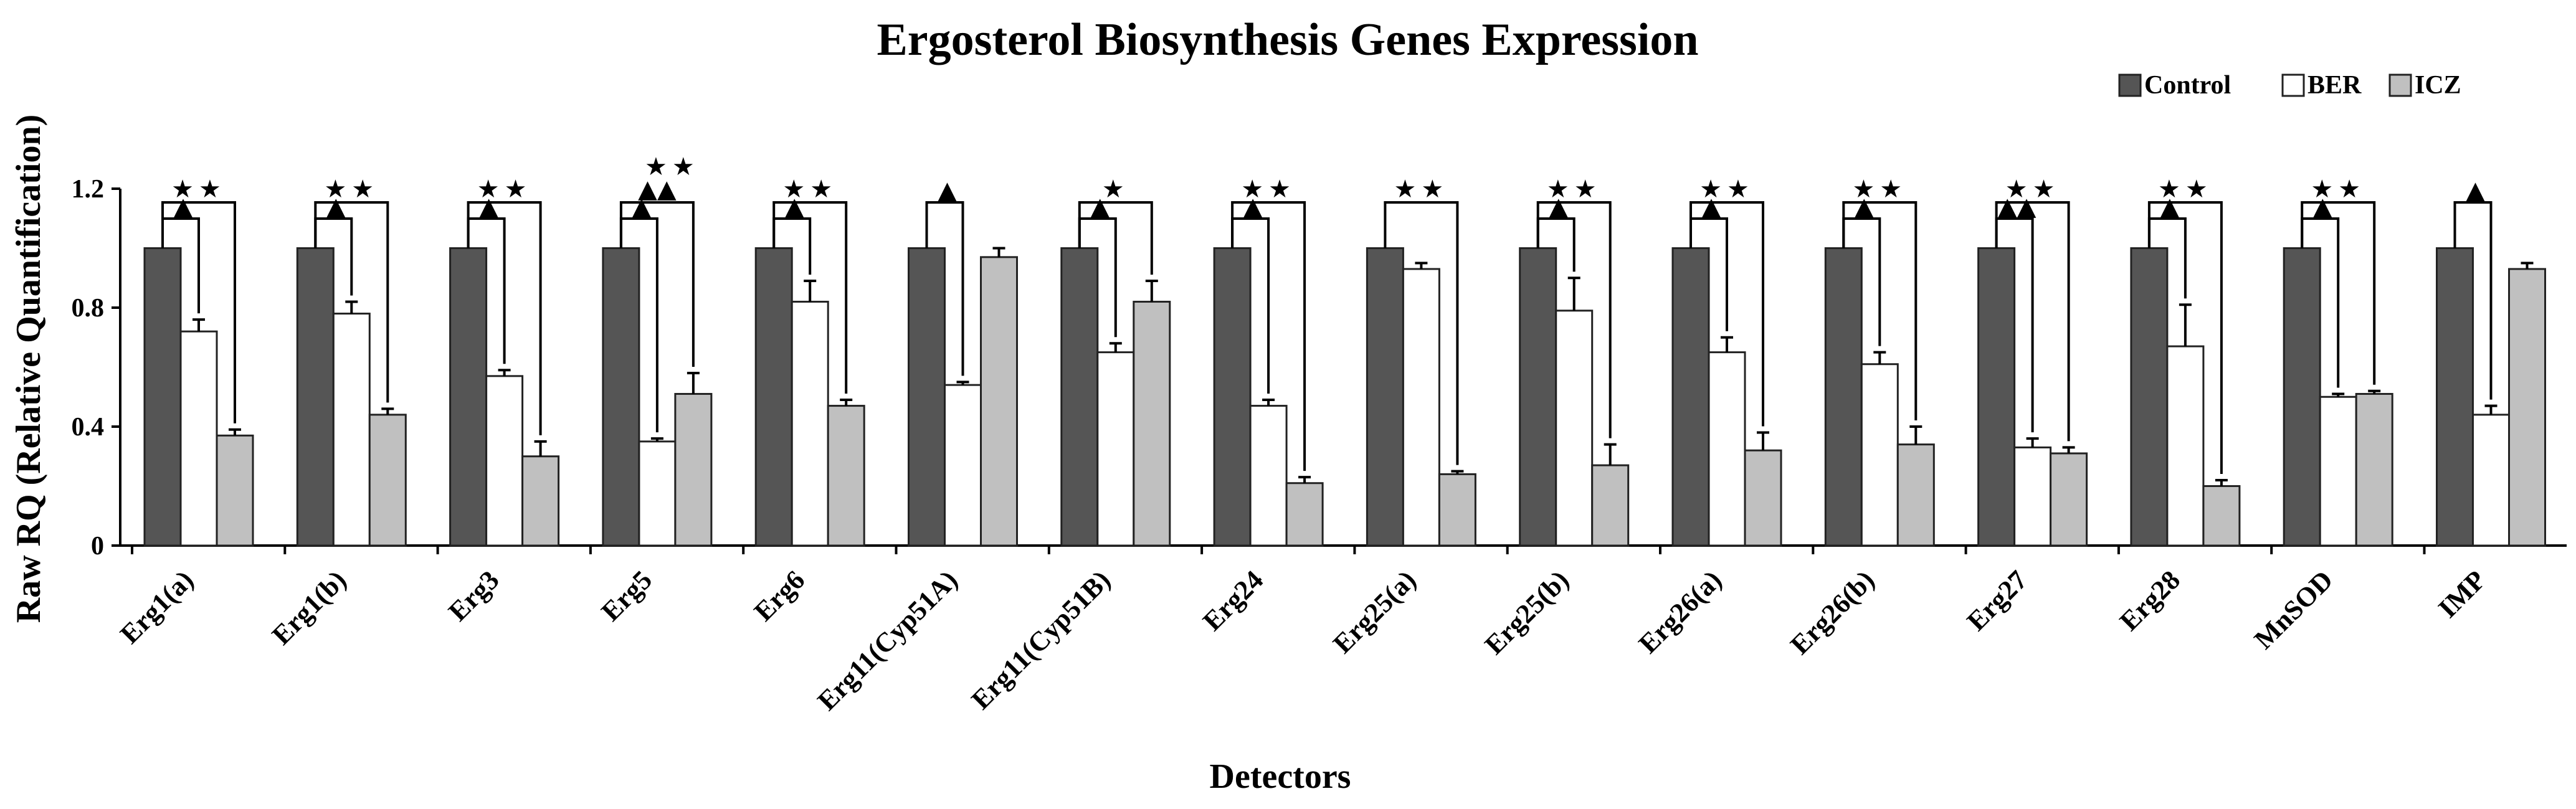  What do you see at coordinates (779, 595) in the screenshot?
I see `category-label: Erg6` at bounding box center [779, 595].